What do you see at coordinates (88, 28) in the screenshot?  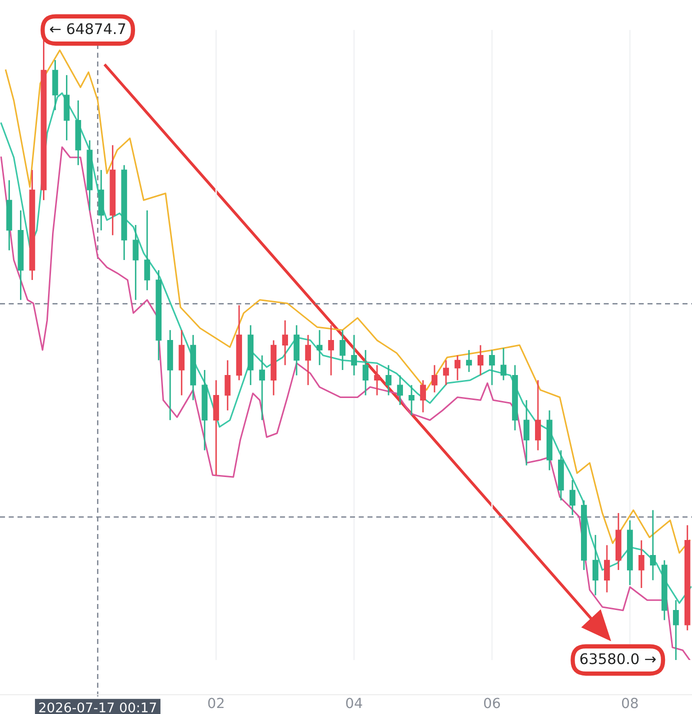 I see `annotation: ← 64874.7` at bounding box center [88, 28].